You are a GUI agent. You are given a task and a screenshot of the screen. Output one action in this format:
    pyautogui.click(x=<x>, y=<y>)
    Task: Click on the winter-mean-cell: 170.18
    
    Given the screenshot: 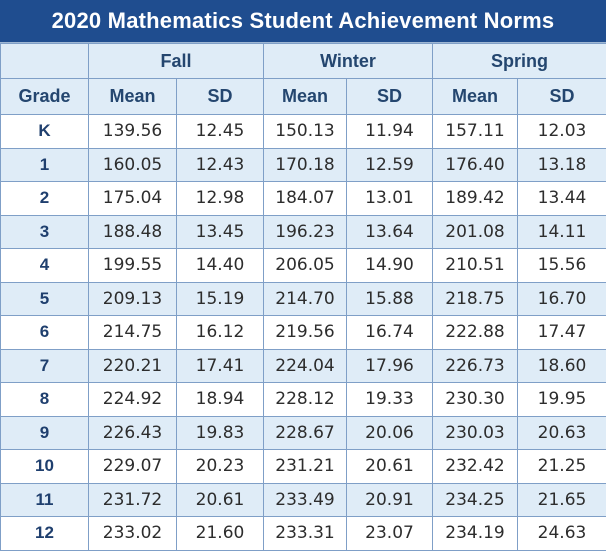 What is the action you would take?
    pyautogui.click(x=305, y=164)
    